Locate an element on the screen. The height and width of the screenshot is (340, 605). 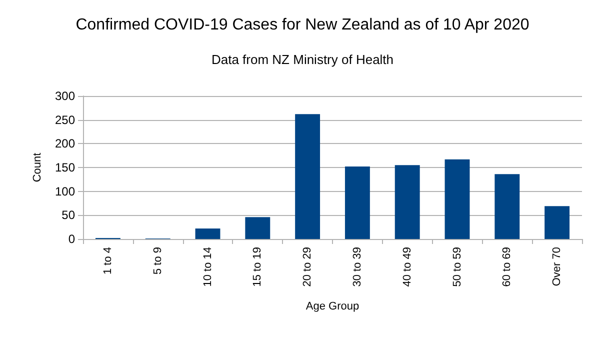
x-tick-label: 15 to 19 is located at coordinates (258, 267).